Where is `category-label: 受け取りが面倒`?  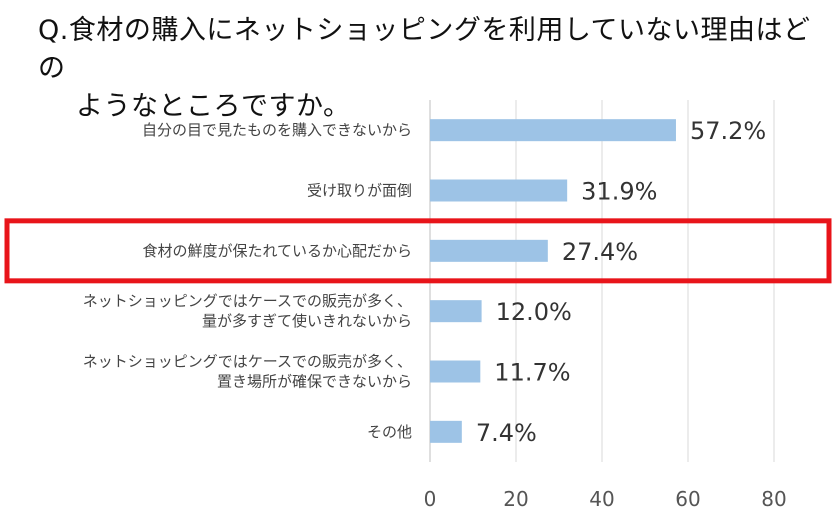 category-label: 受け取りが面倒 is located at coordinates (359, 191).